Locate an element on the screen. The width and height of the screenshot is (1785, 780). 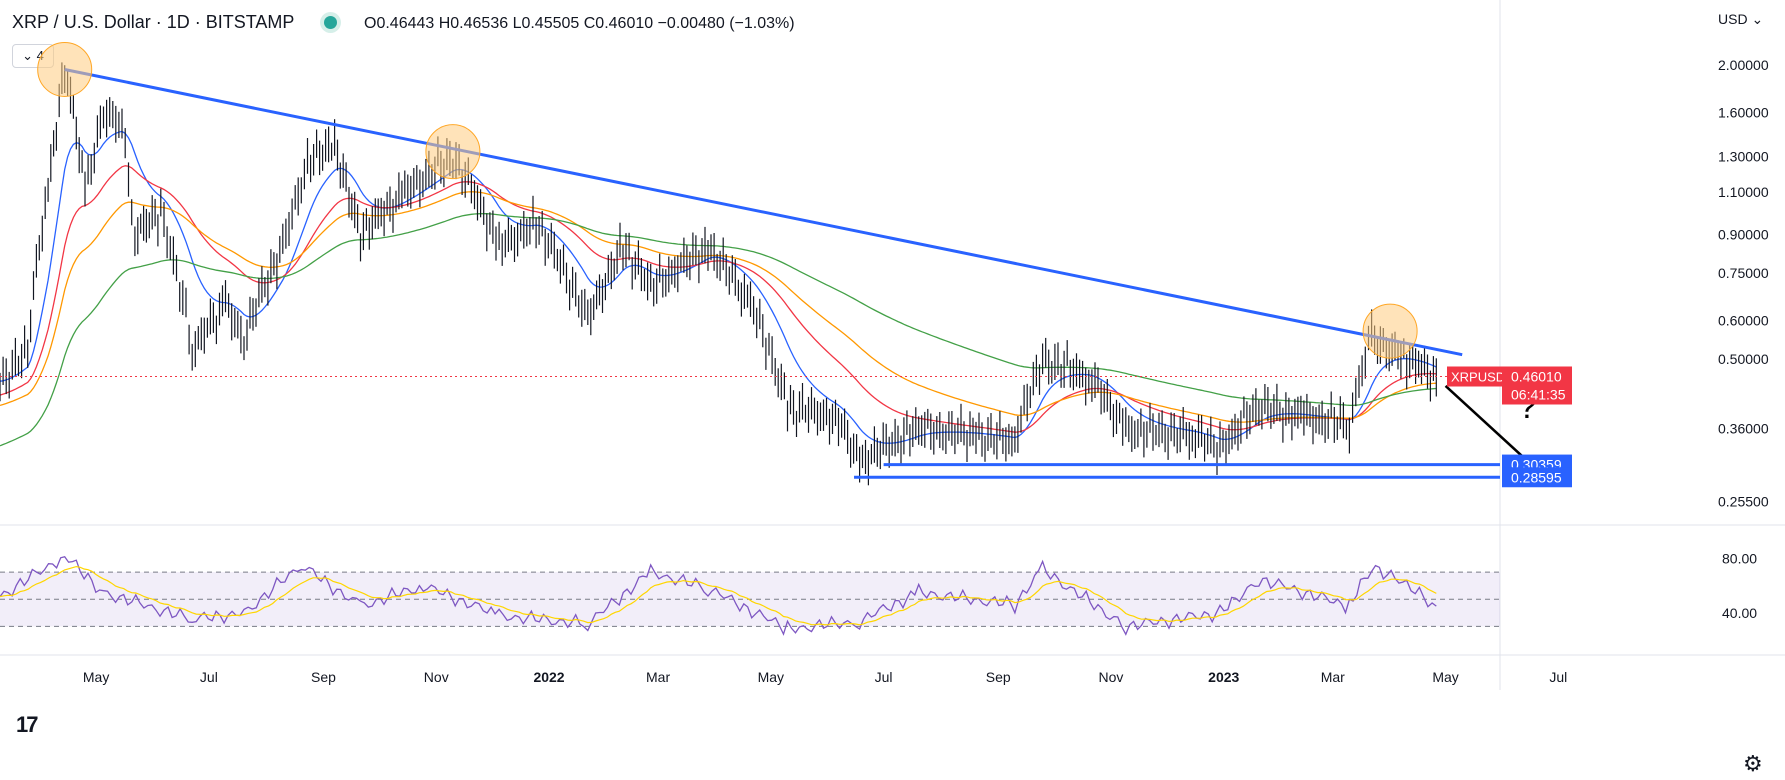
rsi-panel is located at coordinates (750, 595).